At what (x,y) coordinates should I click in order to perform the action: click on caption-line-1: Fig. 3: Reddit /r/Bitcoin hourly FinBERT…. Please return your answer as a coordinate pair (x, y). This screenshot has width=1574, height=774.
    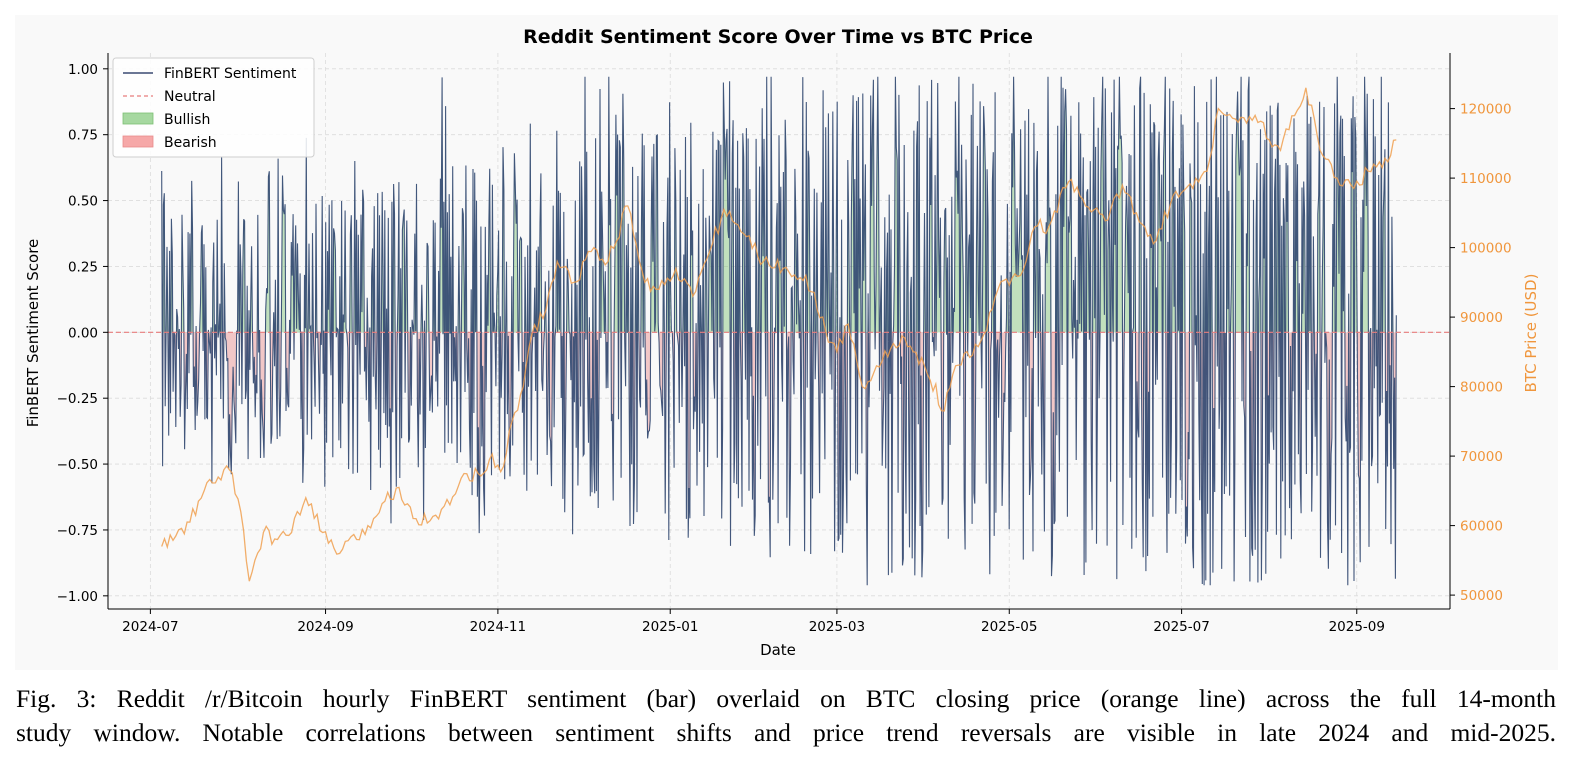
    Looking at the image, I should click on (786, 698).